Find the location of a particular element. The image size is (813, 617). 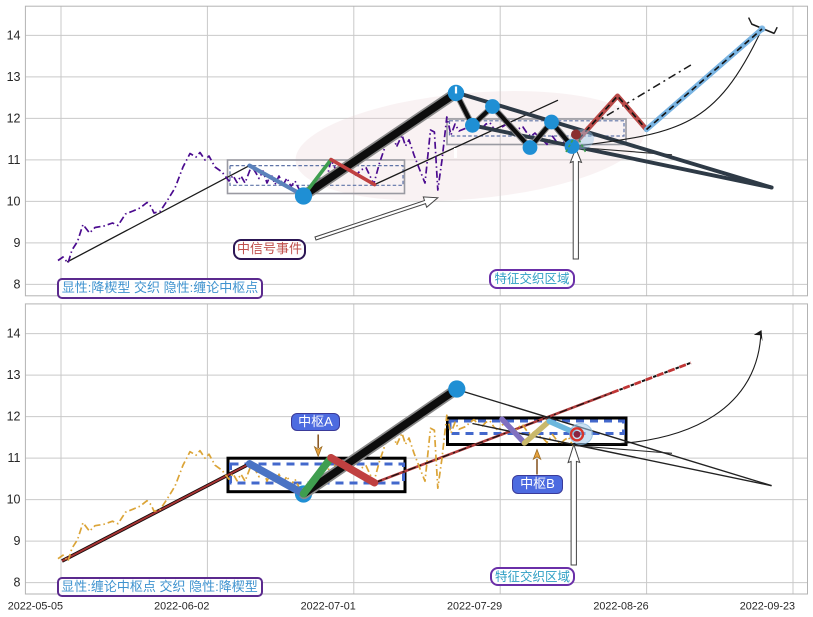

svg-text: 2022-06-02 is located at coordinates (181, 607).